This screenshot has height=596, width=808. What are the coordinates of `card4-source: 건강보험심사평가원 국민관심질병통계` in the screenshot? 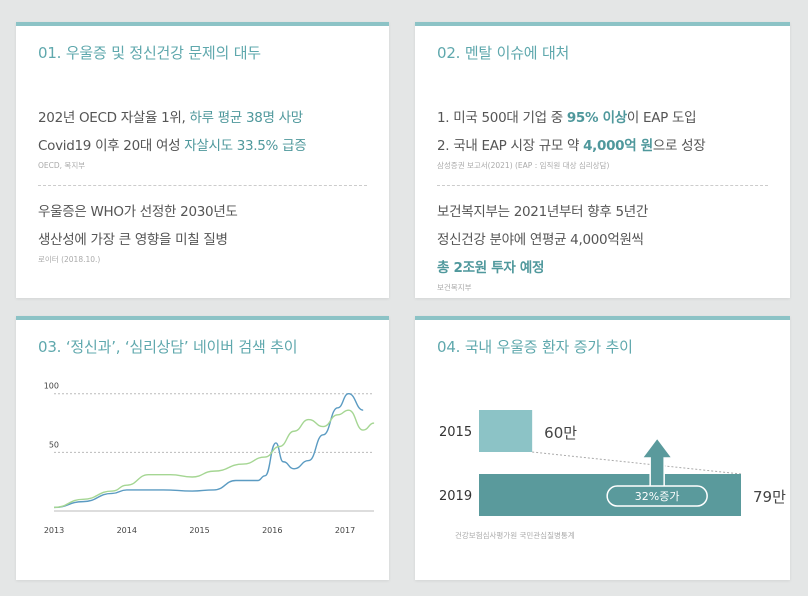 It's located at (515, 535).